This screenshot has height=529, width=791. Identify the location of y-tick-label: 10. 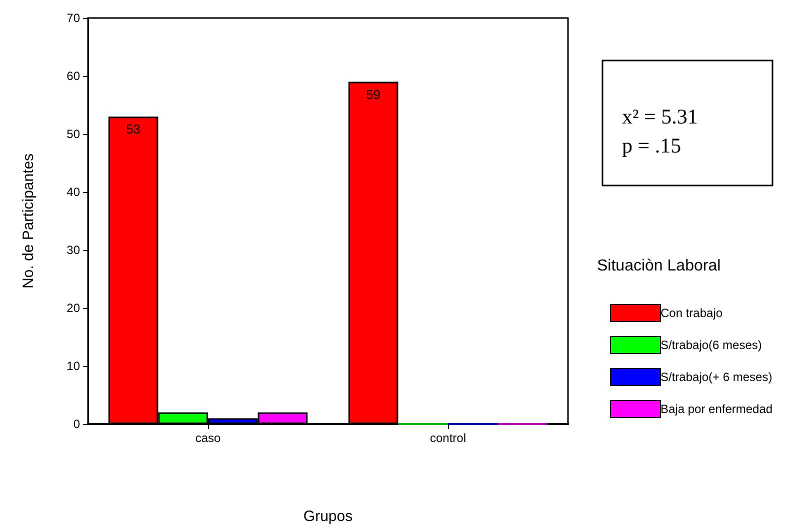
(73, 366).